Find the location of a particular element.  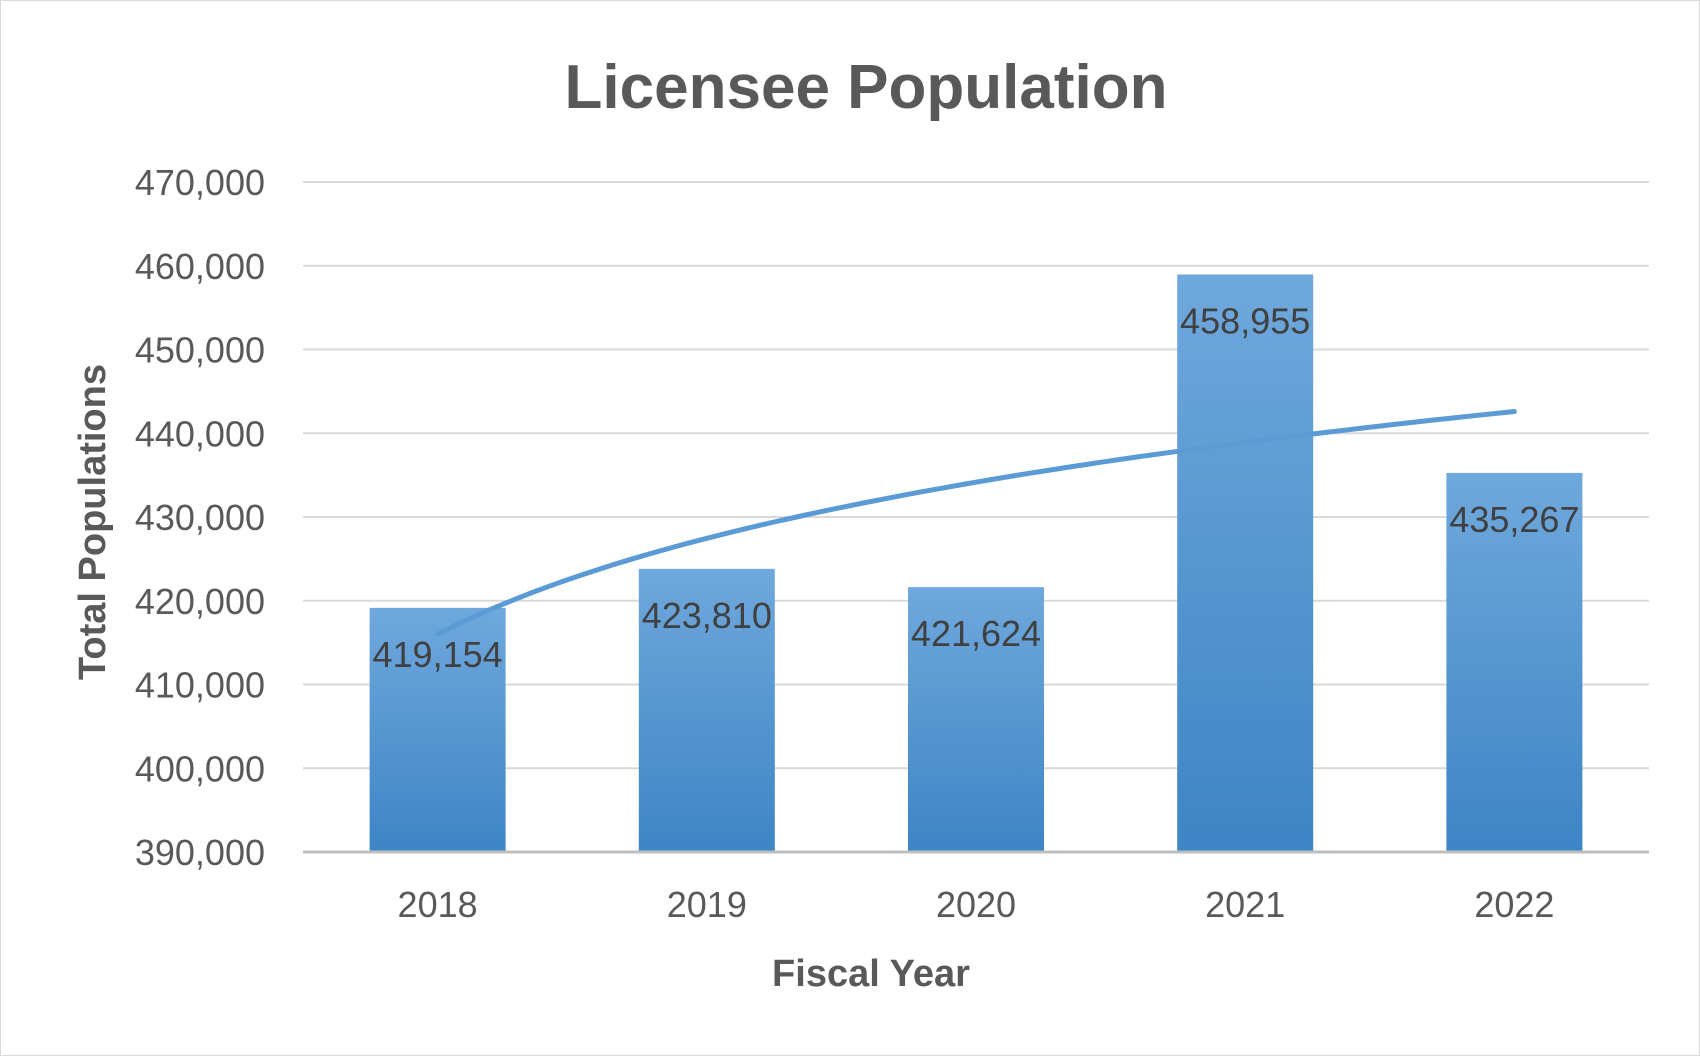

x-tick-label: 2019 is located at coordinates (707, 904).